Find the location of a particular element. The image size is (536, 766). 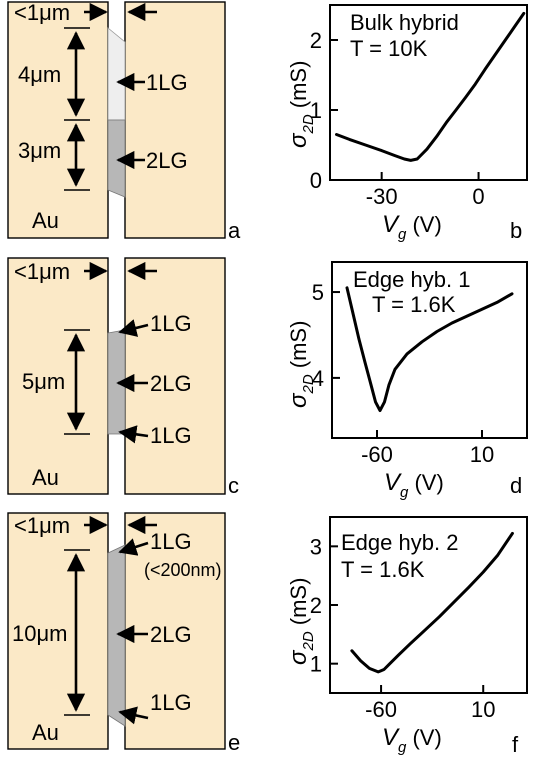

ticks: 4 5 -60 10 is located at coordinates (403, 373).